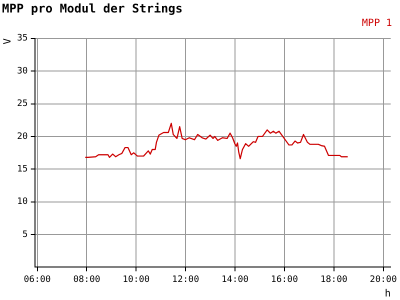  I want to click on x-tick-label: 08:00, so click(86, 279).